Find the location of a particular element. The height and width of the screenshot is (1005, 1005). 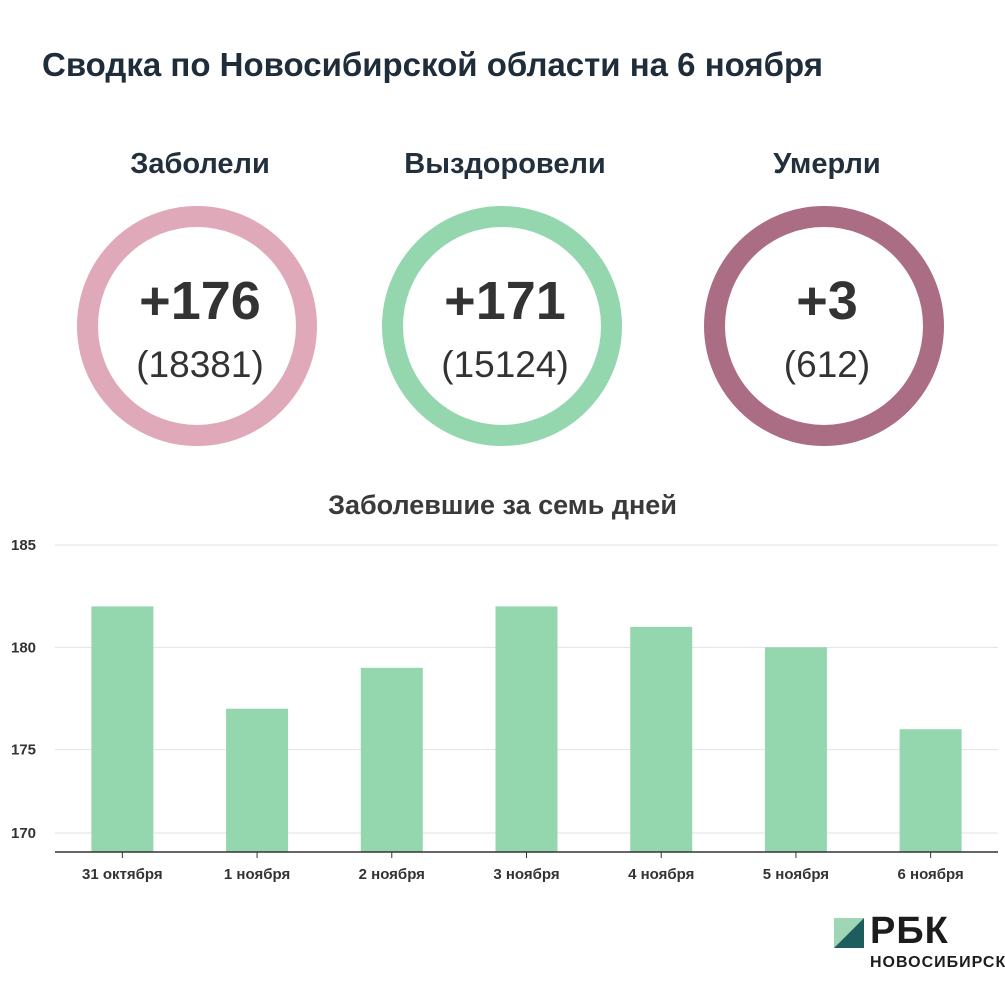

rbc-logo-mark-icon is located at coordinates (849, 933).